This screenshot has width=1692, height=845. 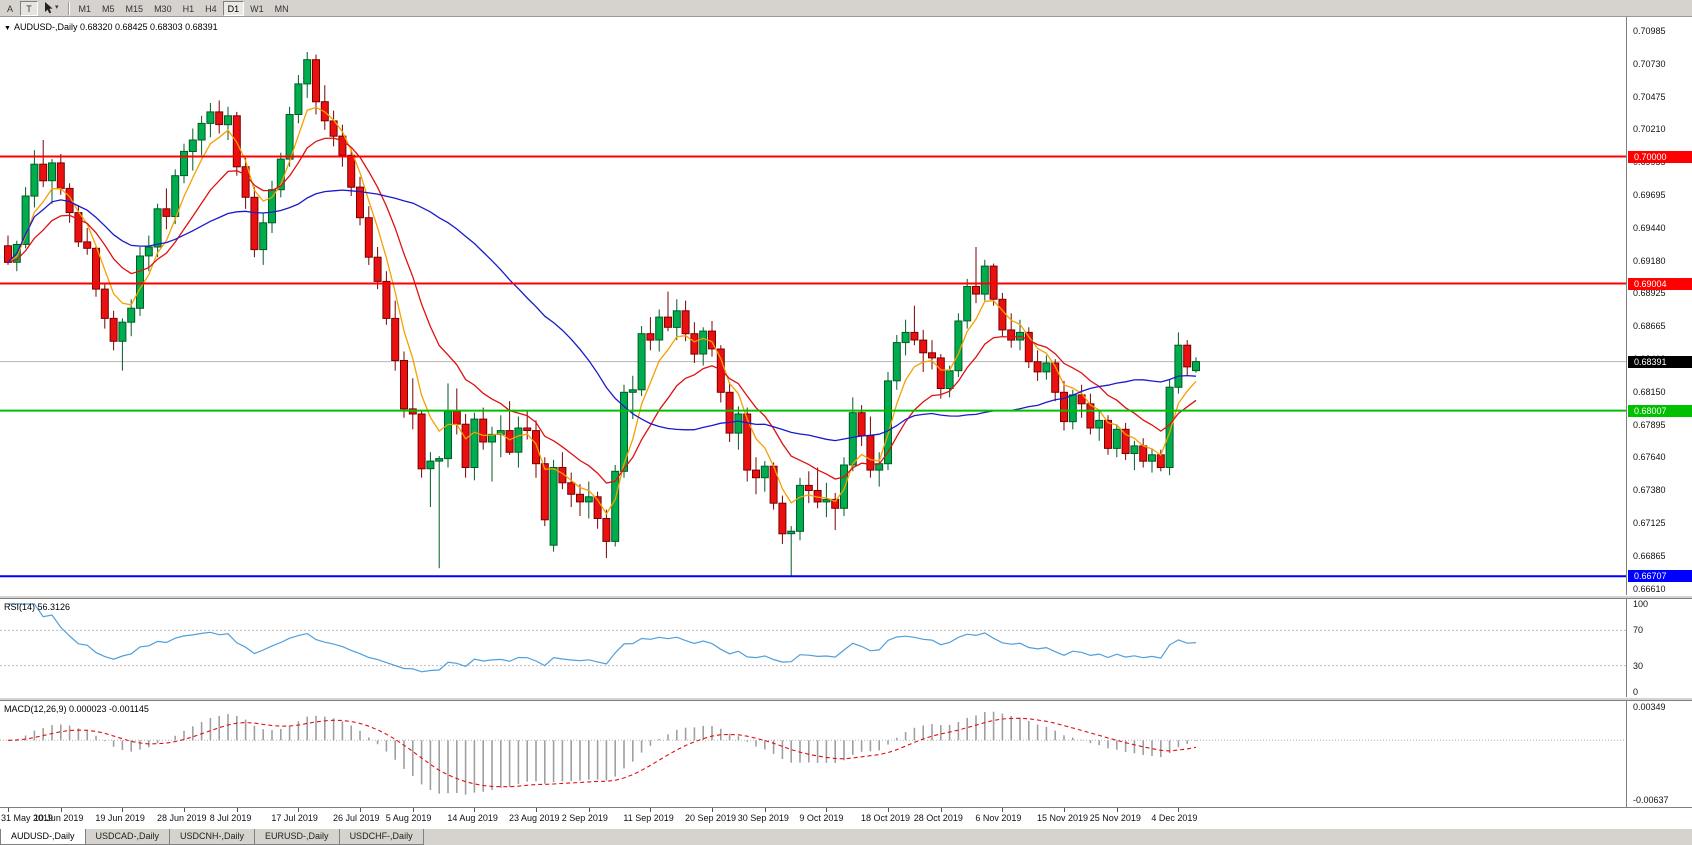 What do you see at coordinates (356, 818) in the screenshot?
I see `time-axis-label: 26 Jul 2019` at bounding box center [356, 818].